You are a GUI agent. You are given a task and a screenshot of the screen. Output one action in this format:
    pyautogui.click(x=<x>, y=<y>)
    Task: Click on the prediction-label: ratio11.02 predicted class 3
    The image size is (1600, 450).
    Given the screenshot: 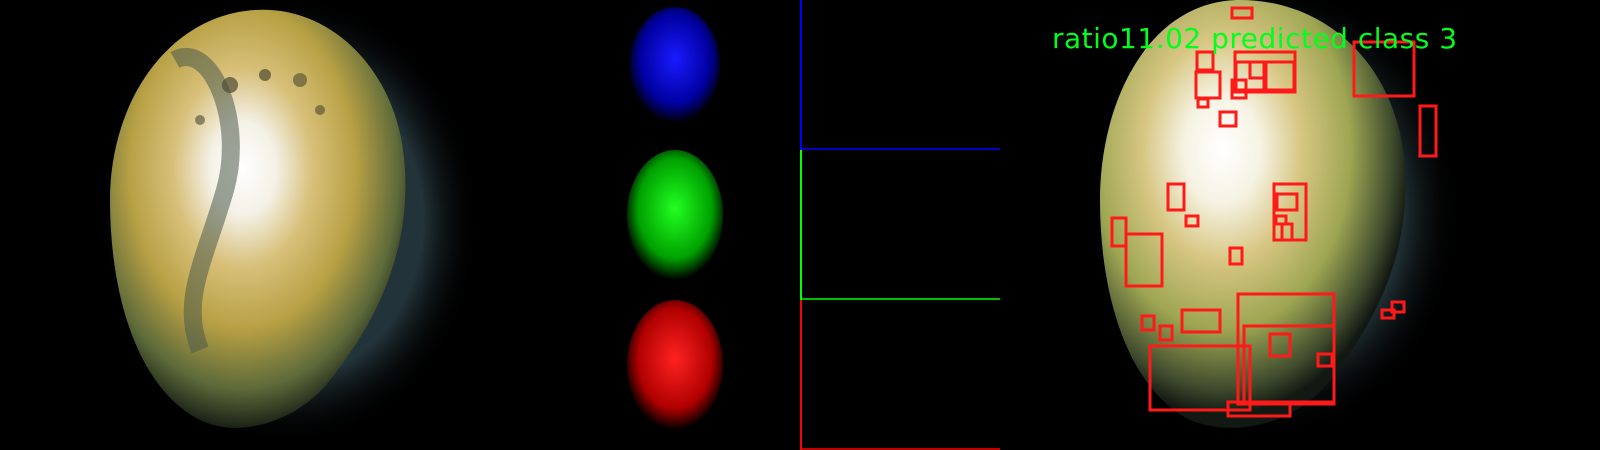 What is the action you would take?
    pyautogui.click(x=1255, y=38)
    